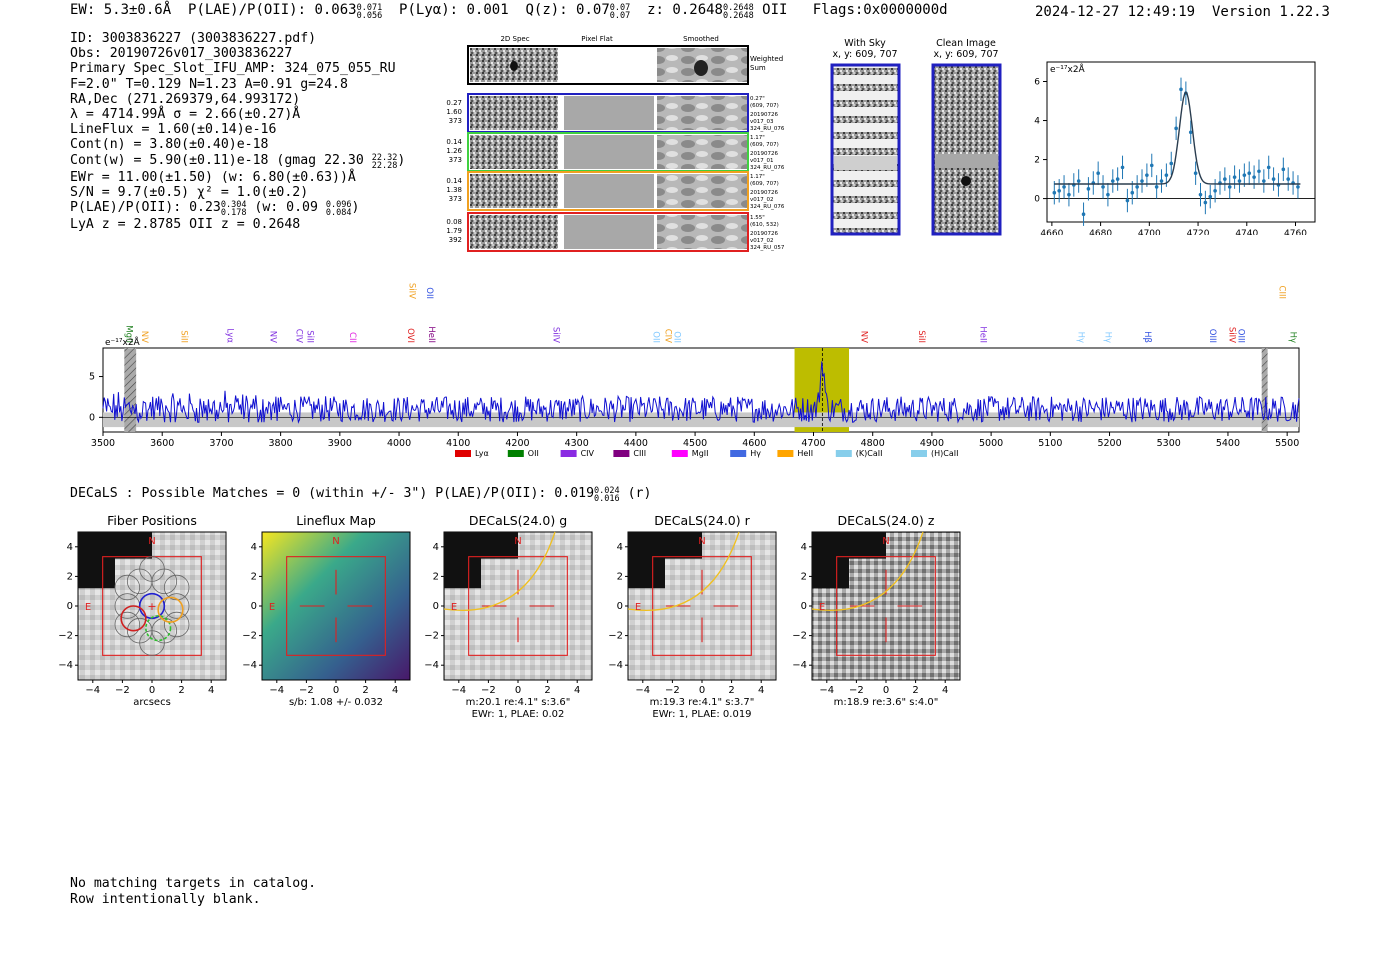  Describe the element at coordinates (1037, 83) in the screenshot. I see `zoom-ytick-label: 6` at that location.